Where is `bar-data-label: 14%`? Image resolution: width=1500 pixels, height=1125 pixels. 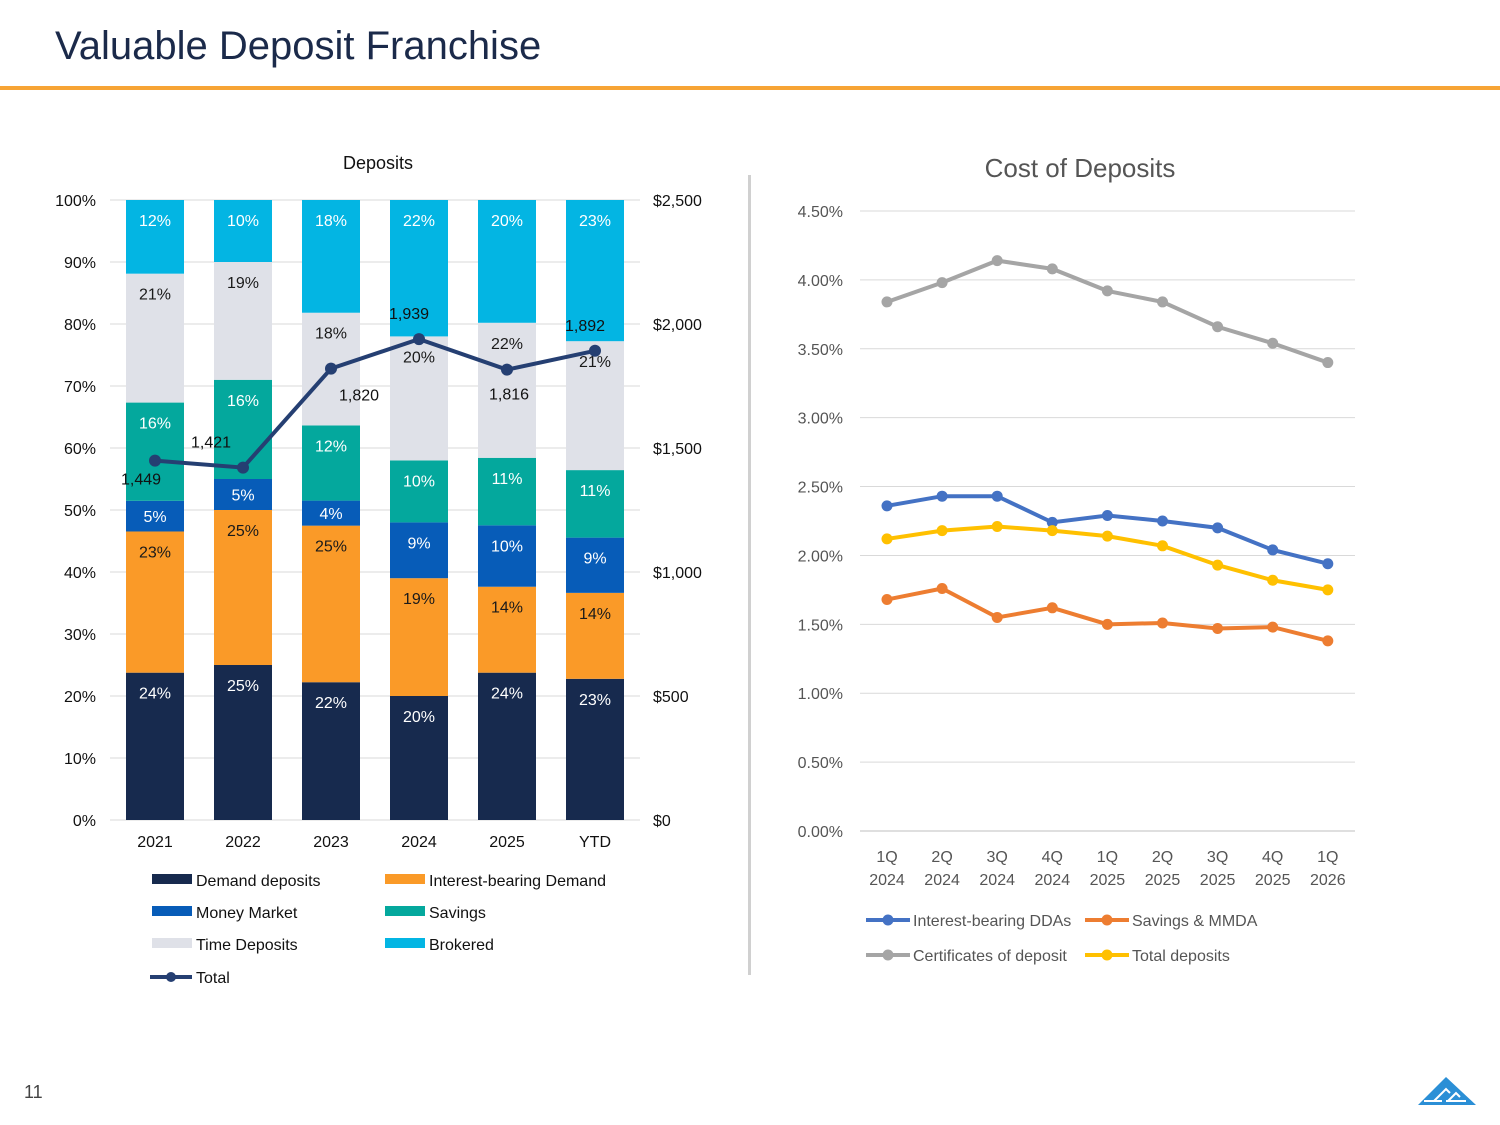 bar-data-label: 14% is located at coordinates (507, 608).